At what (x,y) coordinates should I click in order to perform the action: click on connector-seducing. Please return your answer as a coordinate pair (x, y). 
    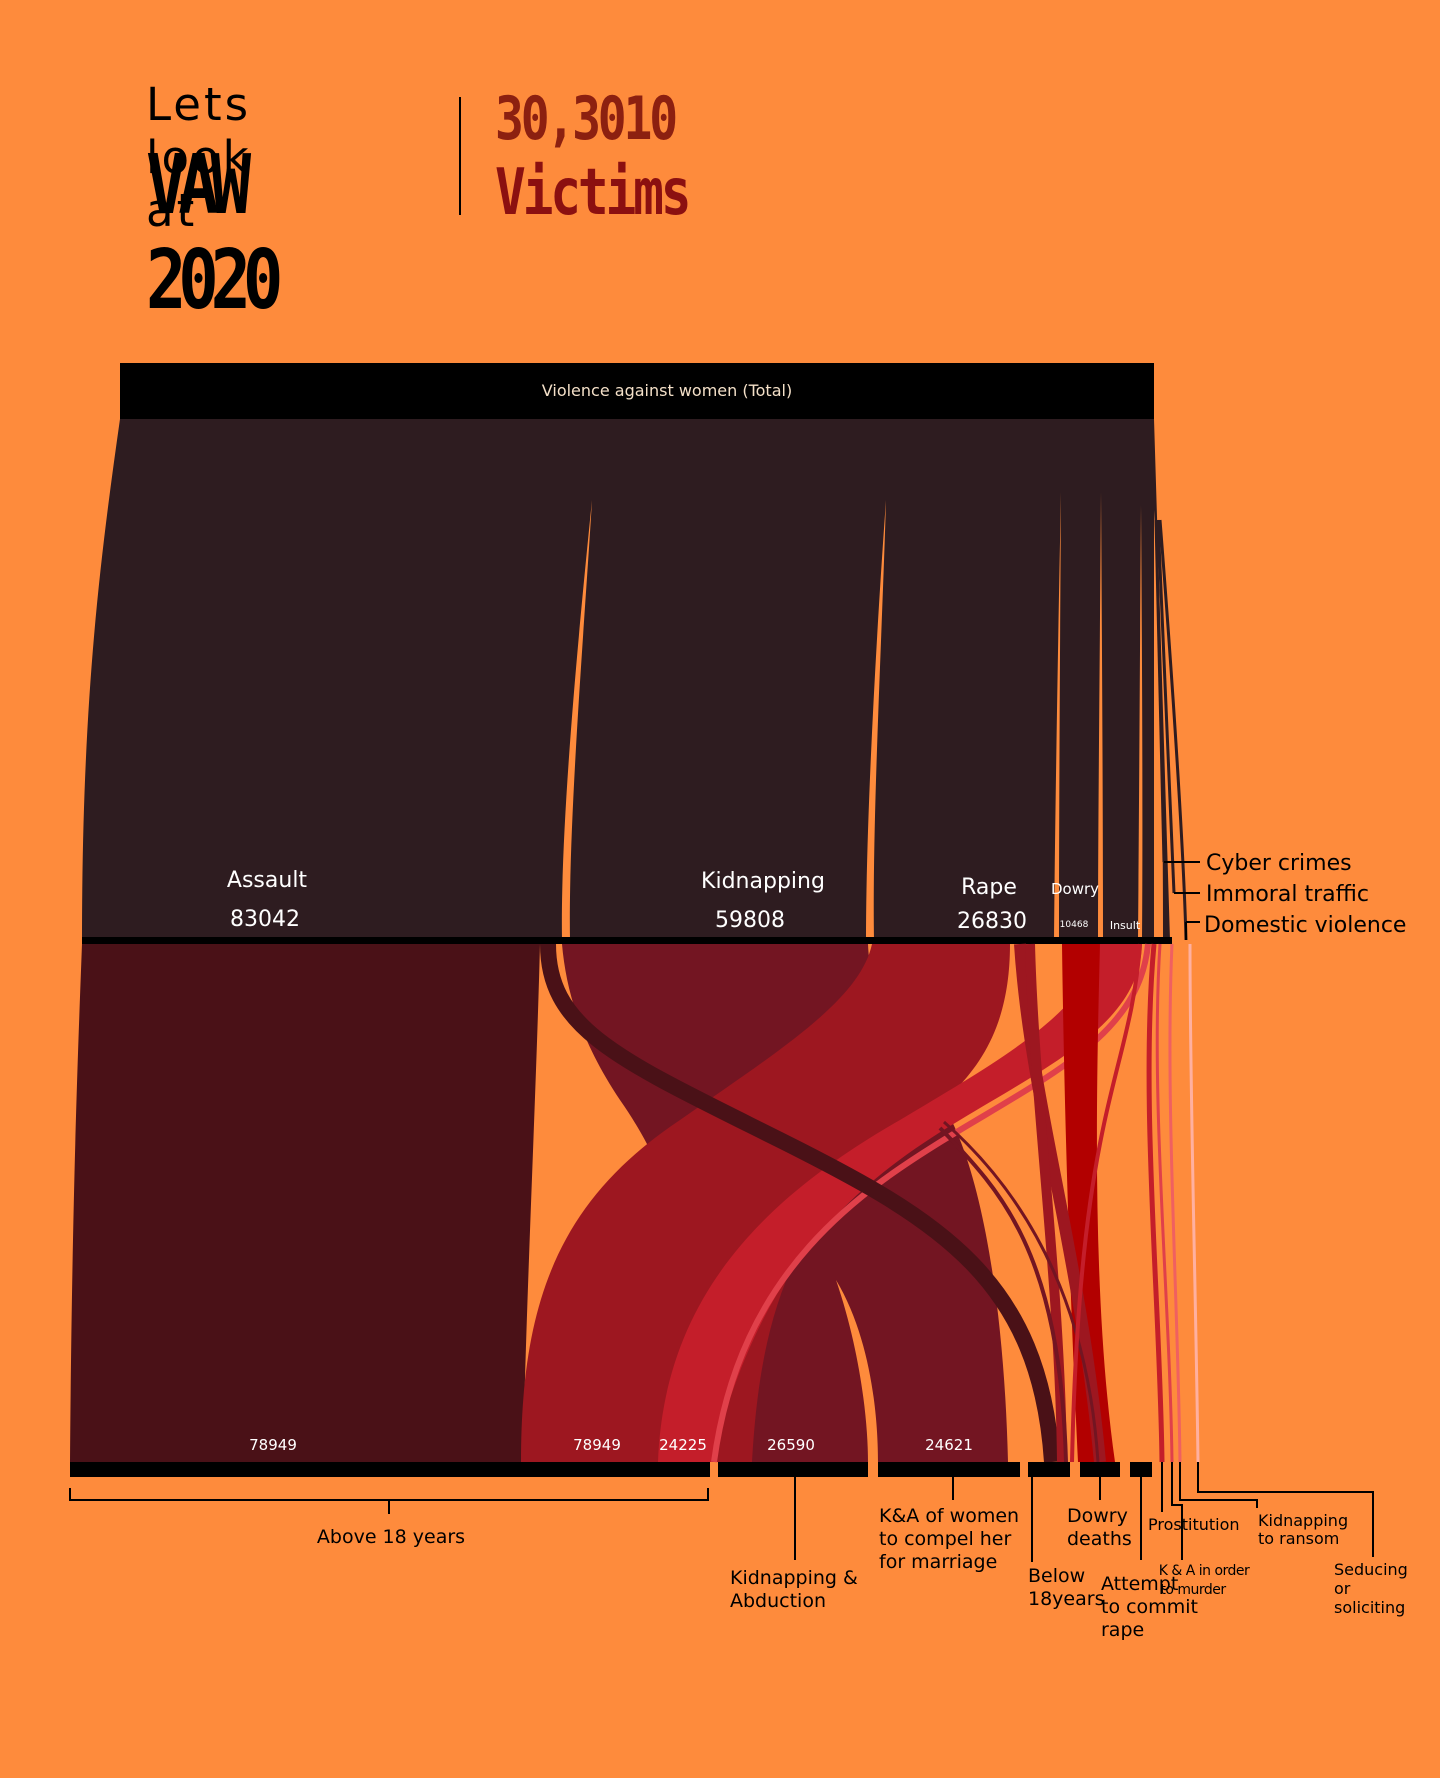
    Looking at the image, I should click on (1285, 1509).